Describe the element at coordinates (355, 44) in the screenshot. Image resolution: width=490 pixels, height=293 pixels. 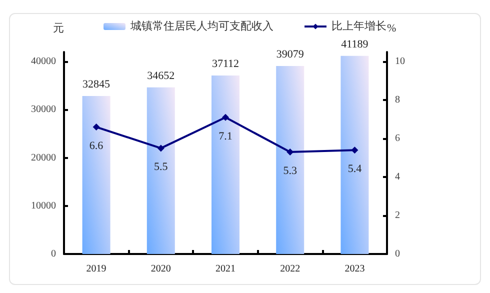
I see `data-label: 41189` at that location.